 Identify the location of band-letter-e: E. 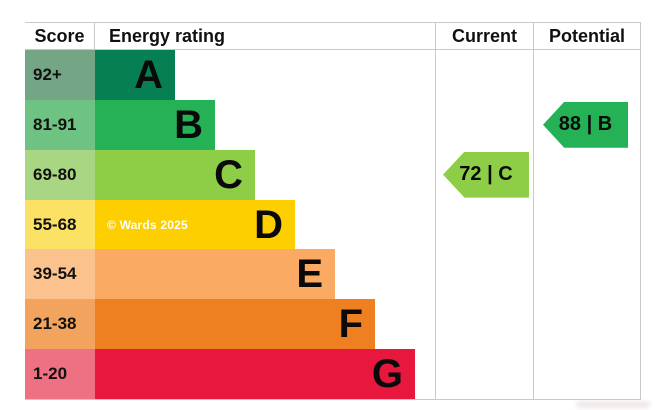
(309, 274).